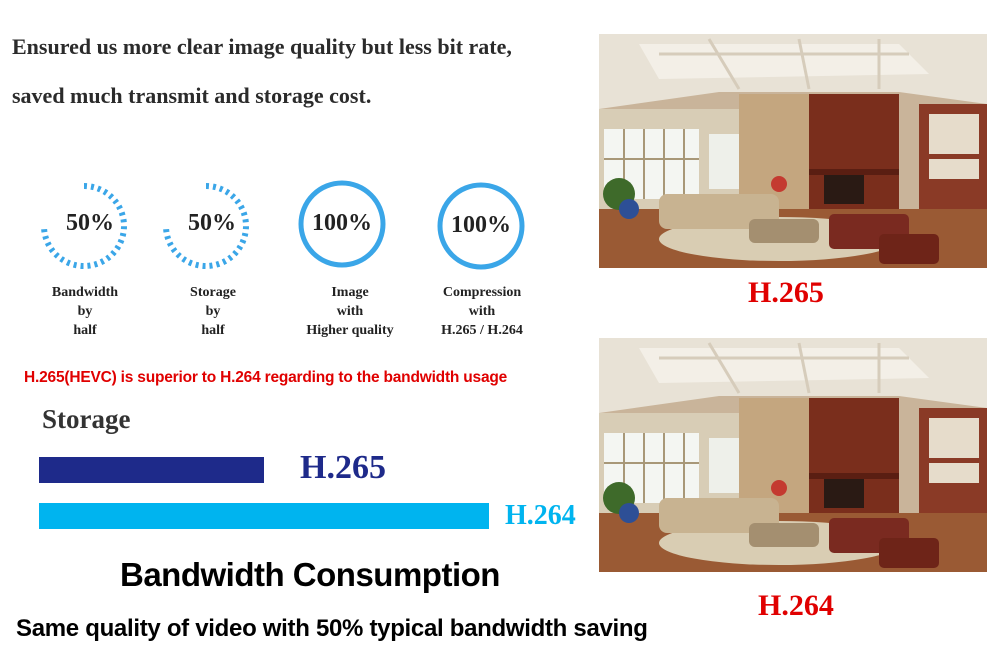 The width and height of the screenshot is (1000, 654). Describe the element at coordinates (85, 311) in the screenshot. I see `stat-bandwidth-caption: Bandwidth by half` at that location.